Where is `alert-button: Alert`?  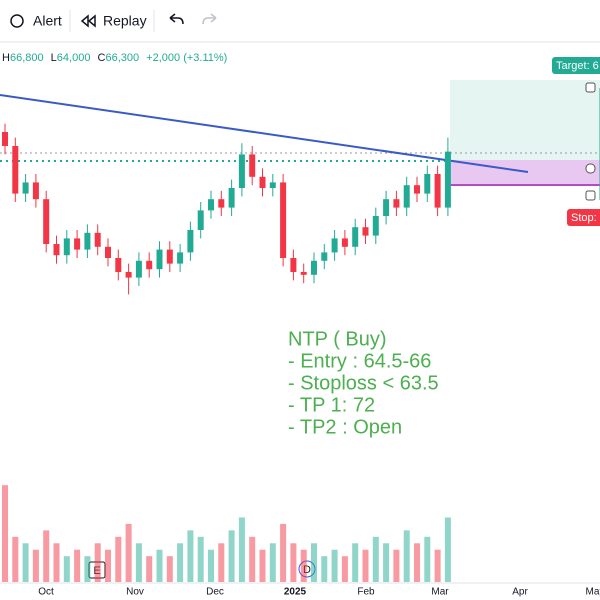 alert-button: Alert is located at coordinates (36, 21).